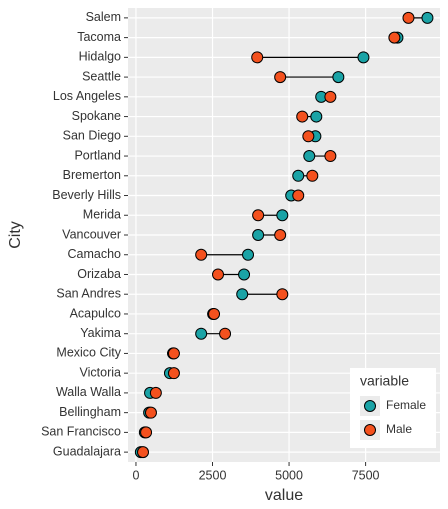 The image size is (448, 509). What do you see at coordinates (284, 495) in the screenshot?
I see `x-axis-label: value` at bounding box center [284, 495].